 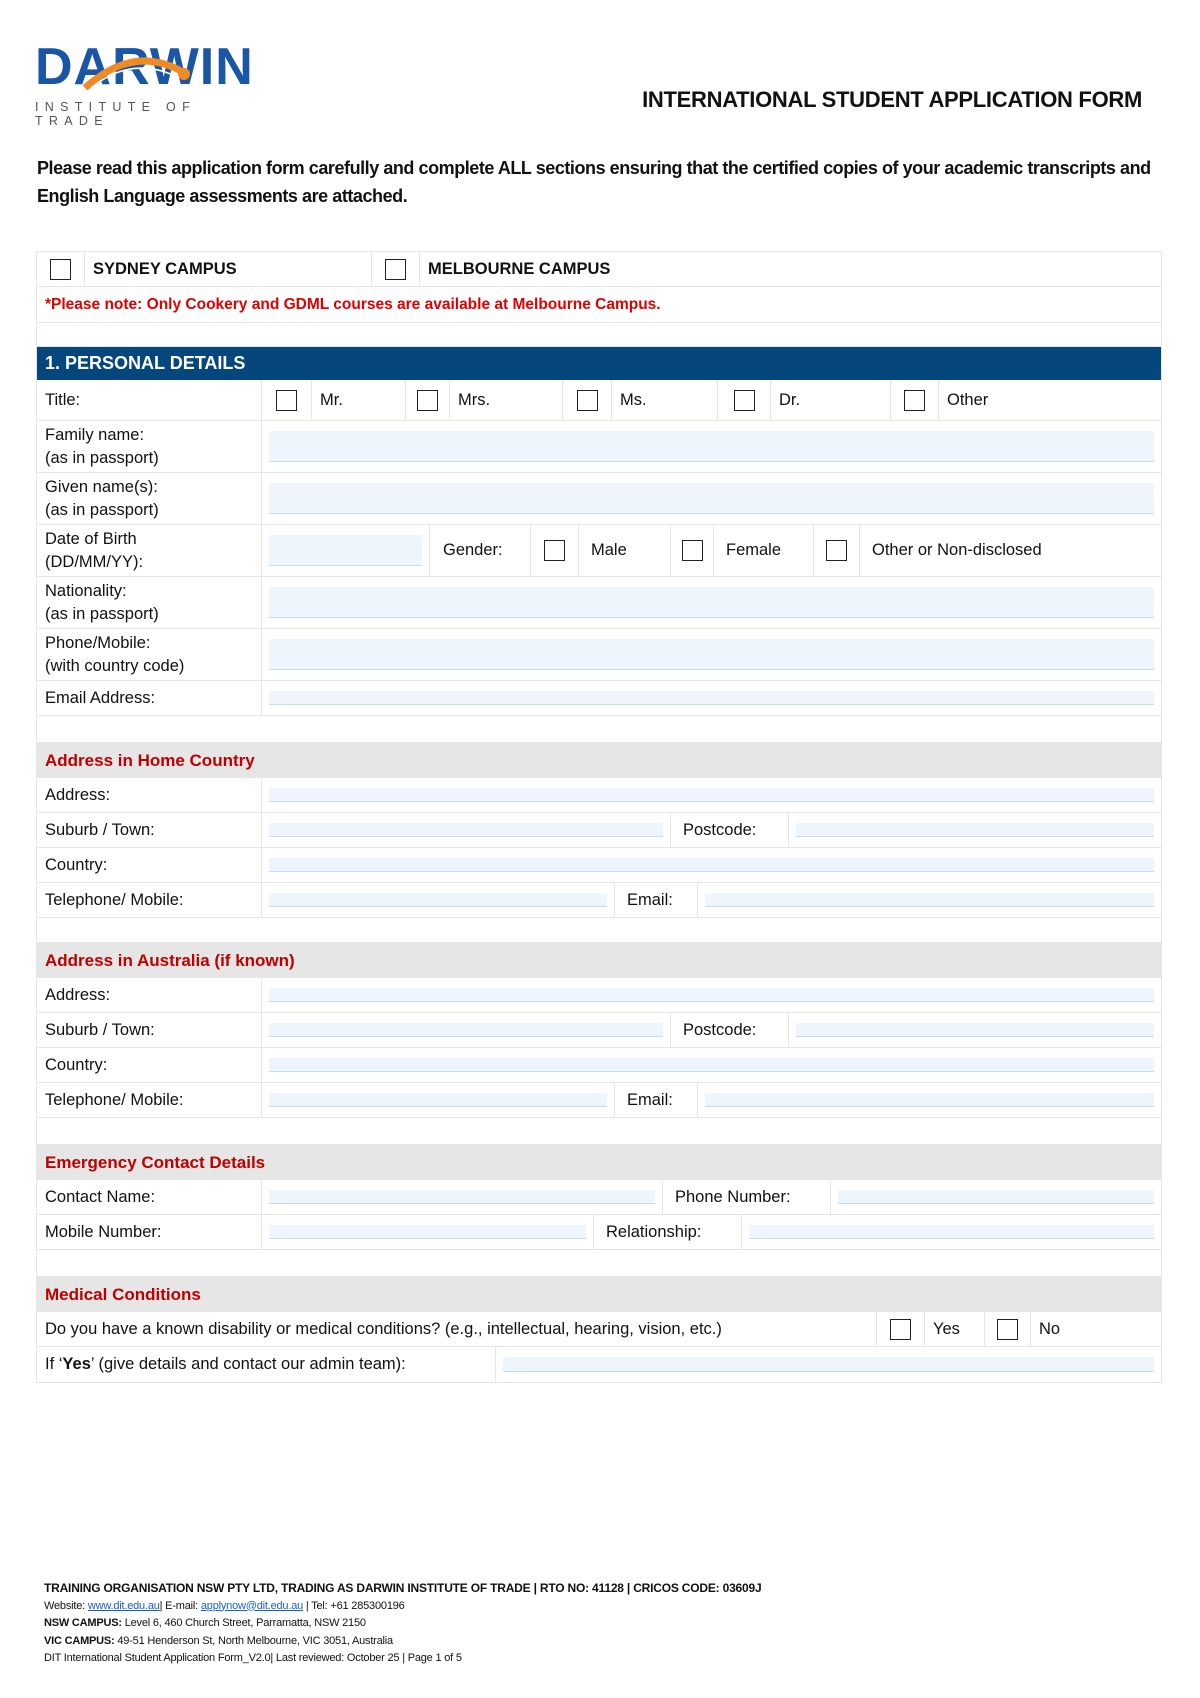 What do you see at coordinates (955, 1329) in the screenshot?
I see `medical-yes-label: Yes` at bounding box center [955, 1329].